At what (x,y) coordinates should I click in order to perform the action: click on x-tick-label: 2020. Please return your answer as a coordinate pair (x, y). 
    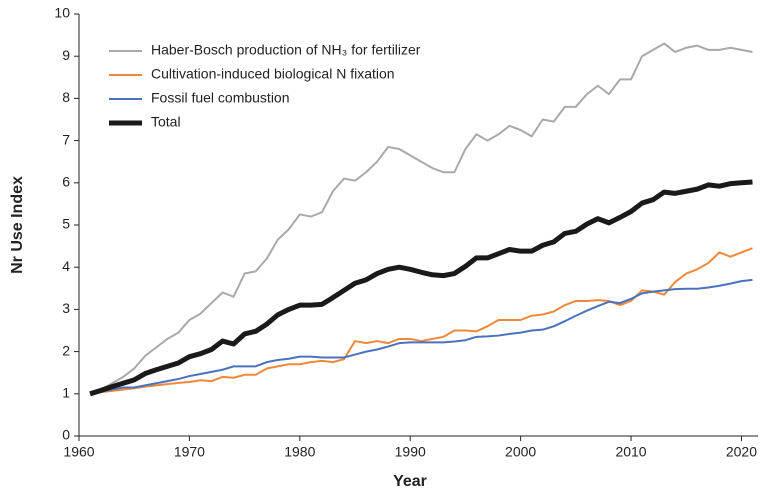
    Looking at the image, I should click on (741, 452).